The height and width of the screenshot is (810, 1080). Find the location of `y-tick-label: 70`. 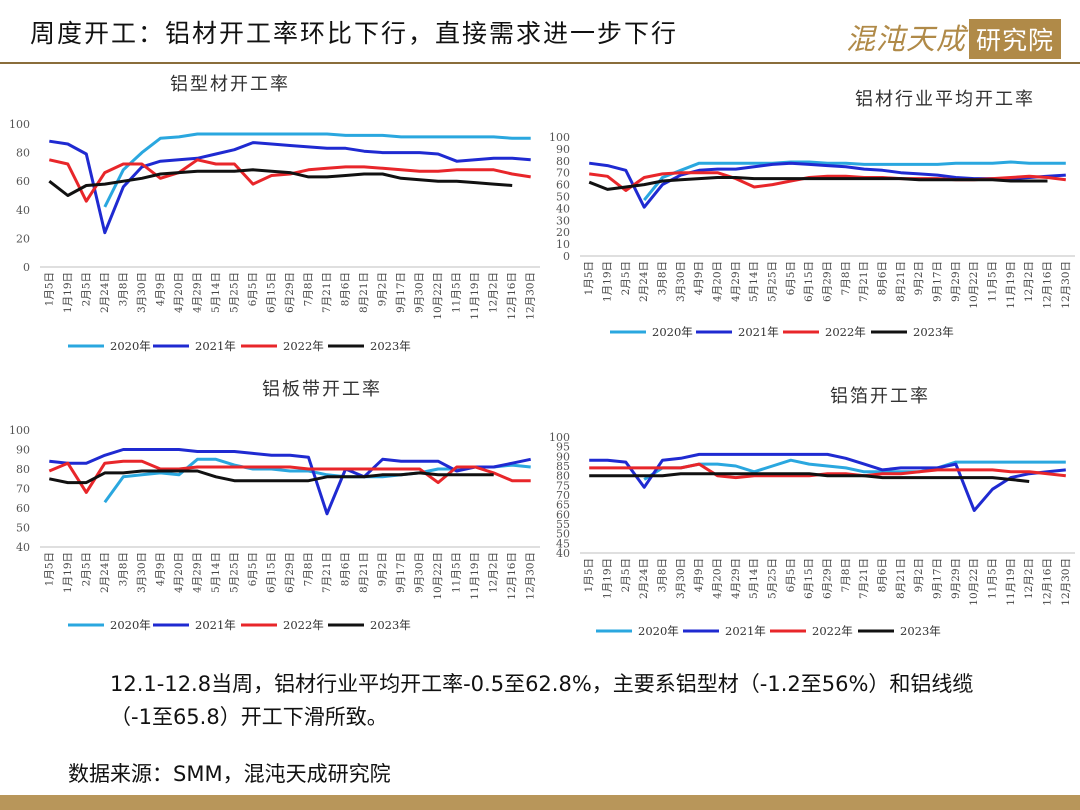

y-tick-label: 70 is located at coordinates (23, 489).